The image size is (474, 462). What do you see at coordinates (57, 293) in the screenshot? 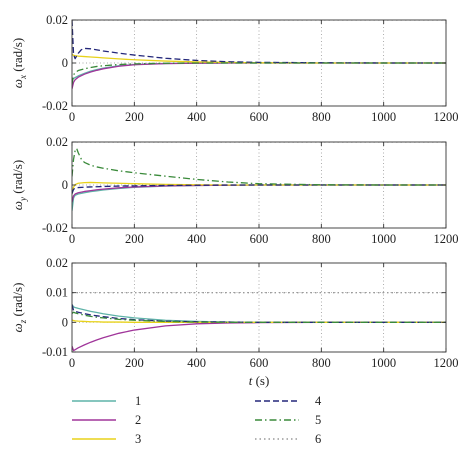
I see `y-tick-label: 0.01` at bounding box center [57, 293].